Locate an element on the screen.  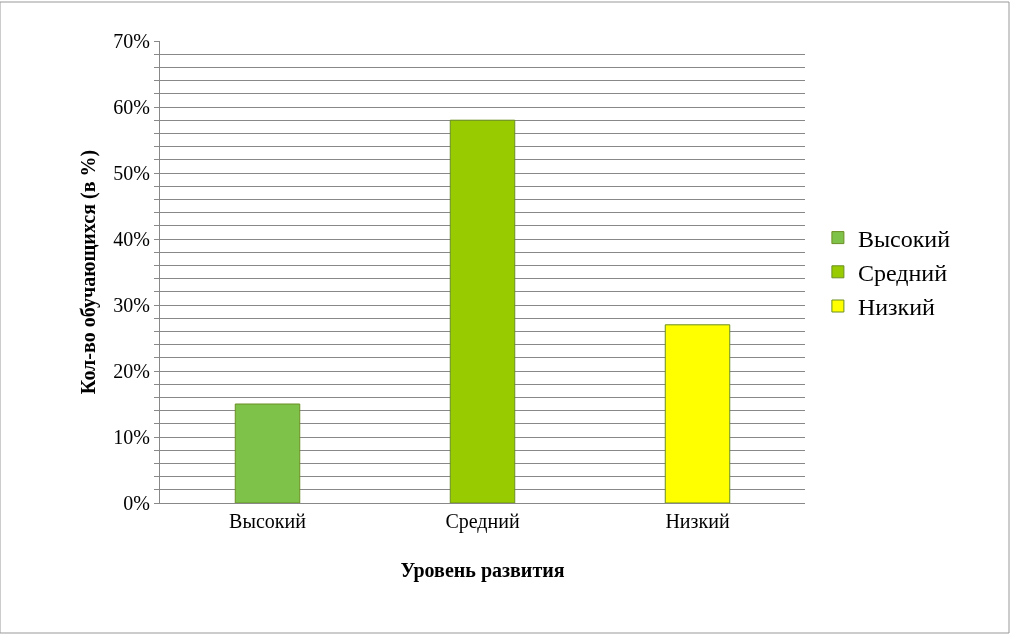
legend-label: Низкий is located at coordinates (896, 307).